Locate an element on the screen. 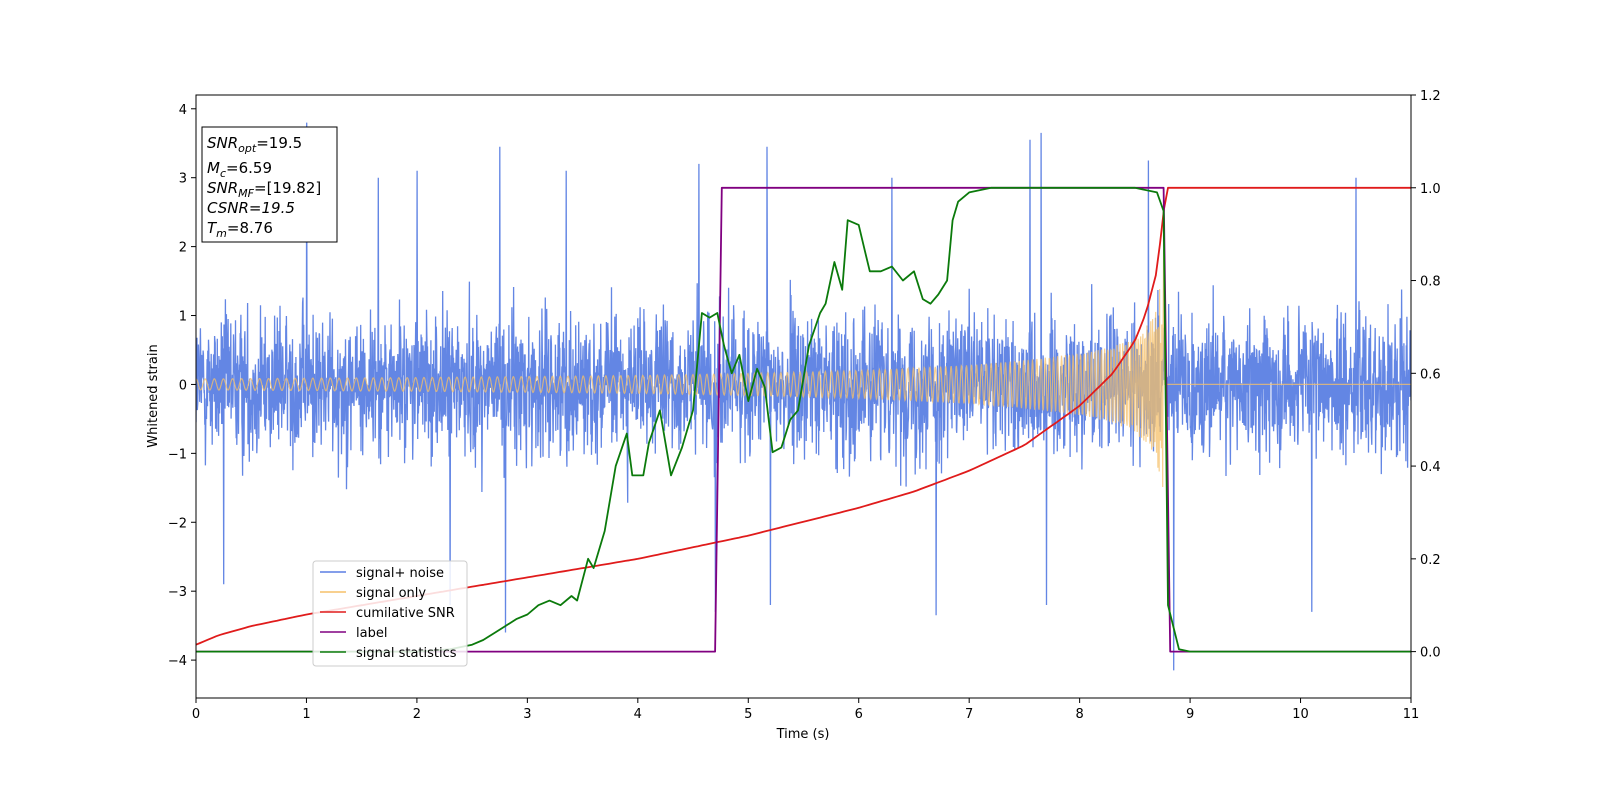 The height and width of the screenshot is (800, 1600). y-left-tick-label: 0 is located at coordinates (183, 385).